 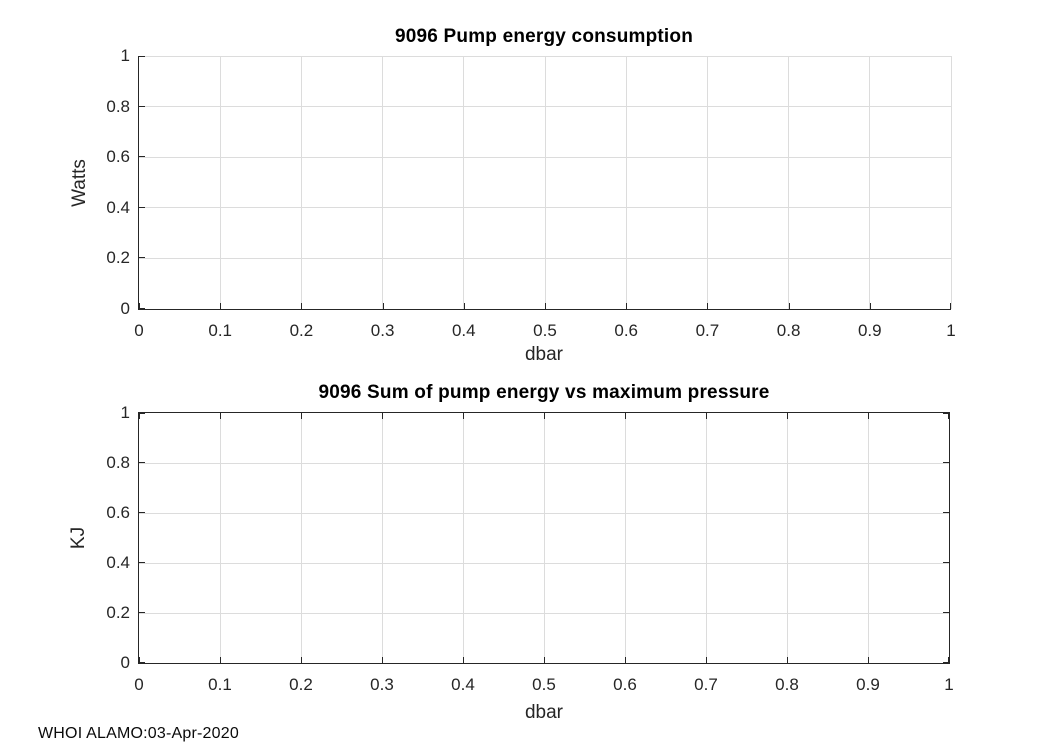 I want to click on x-tick-label: 0.8, so click(x=787, y=684).